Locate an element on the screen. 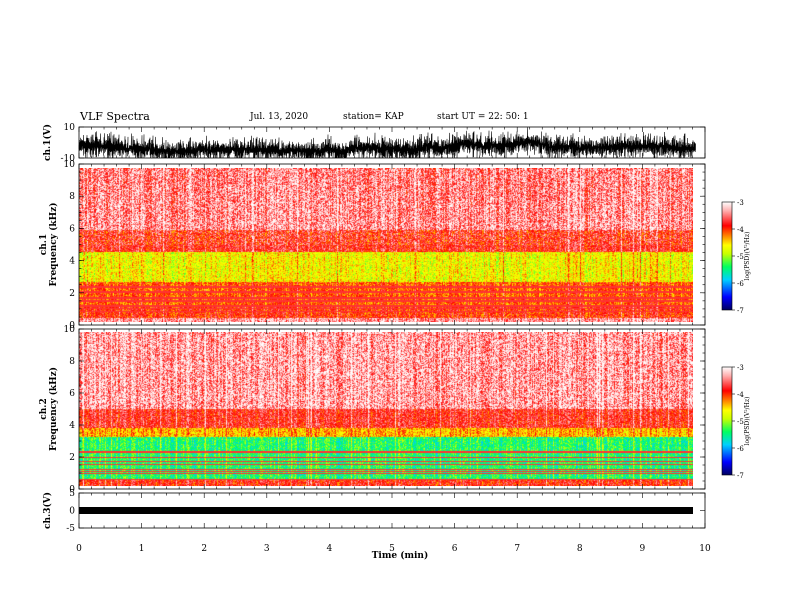 The height and width of the screenshot is (612, 792). y-axis-label: ch.3(V) is located at coordinates (47, 510).